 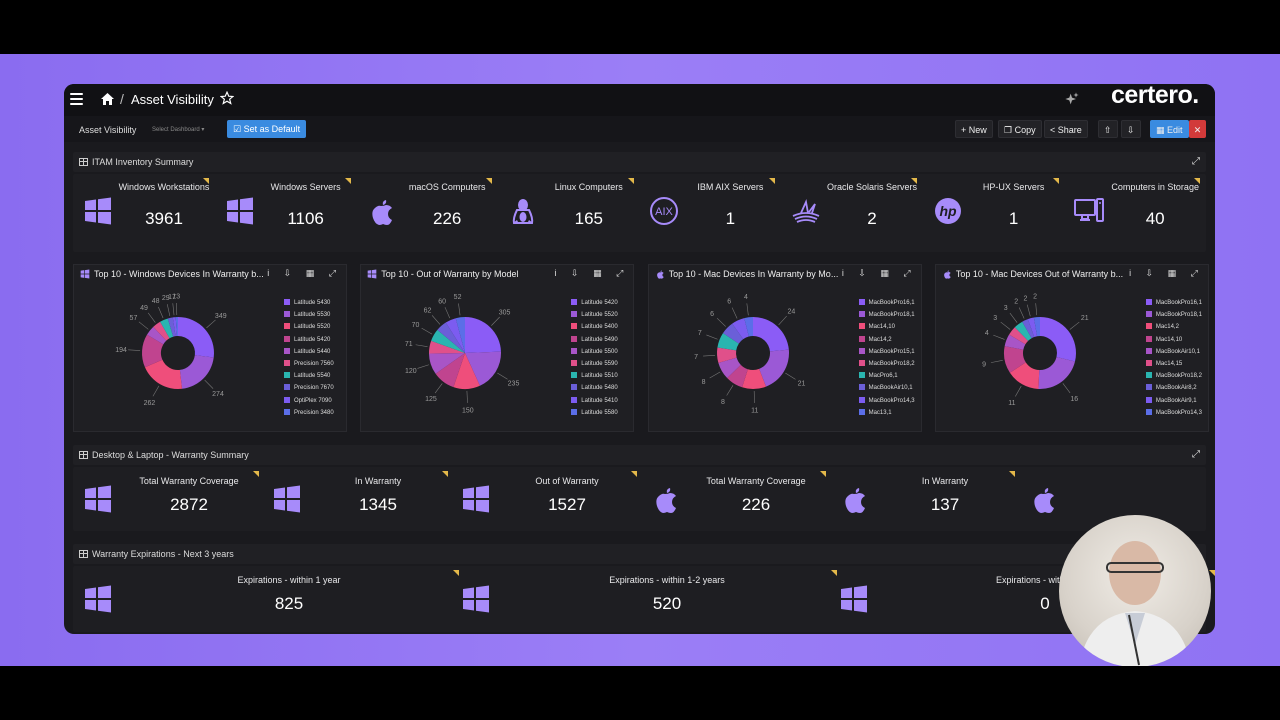 I want to click on copy-button: ❐ Copy, so click(x=1020, y=129).